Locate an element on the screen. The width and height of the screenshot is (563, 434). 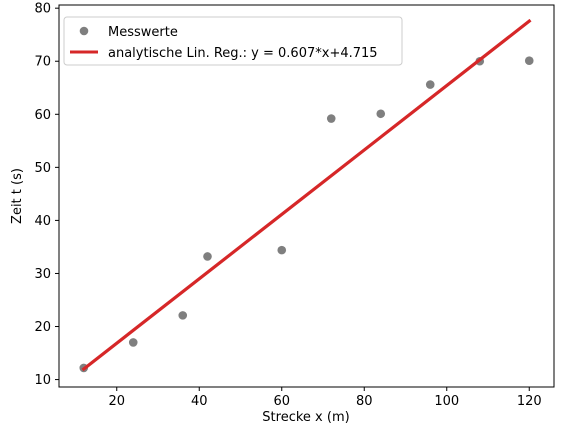
x-tick-label: 60 is located at coordinates (281, 401).